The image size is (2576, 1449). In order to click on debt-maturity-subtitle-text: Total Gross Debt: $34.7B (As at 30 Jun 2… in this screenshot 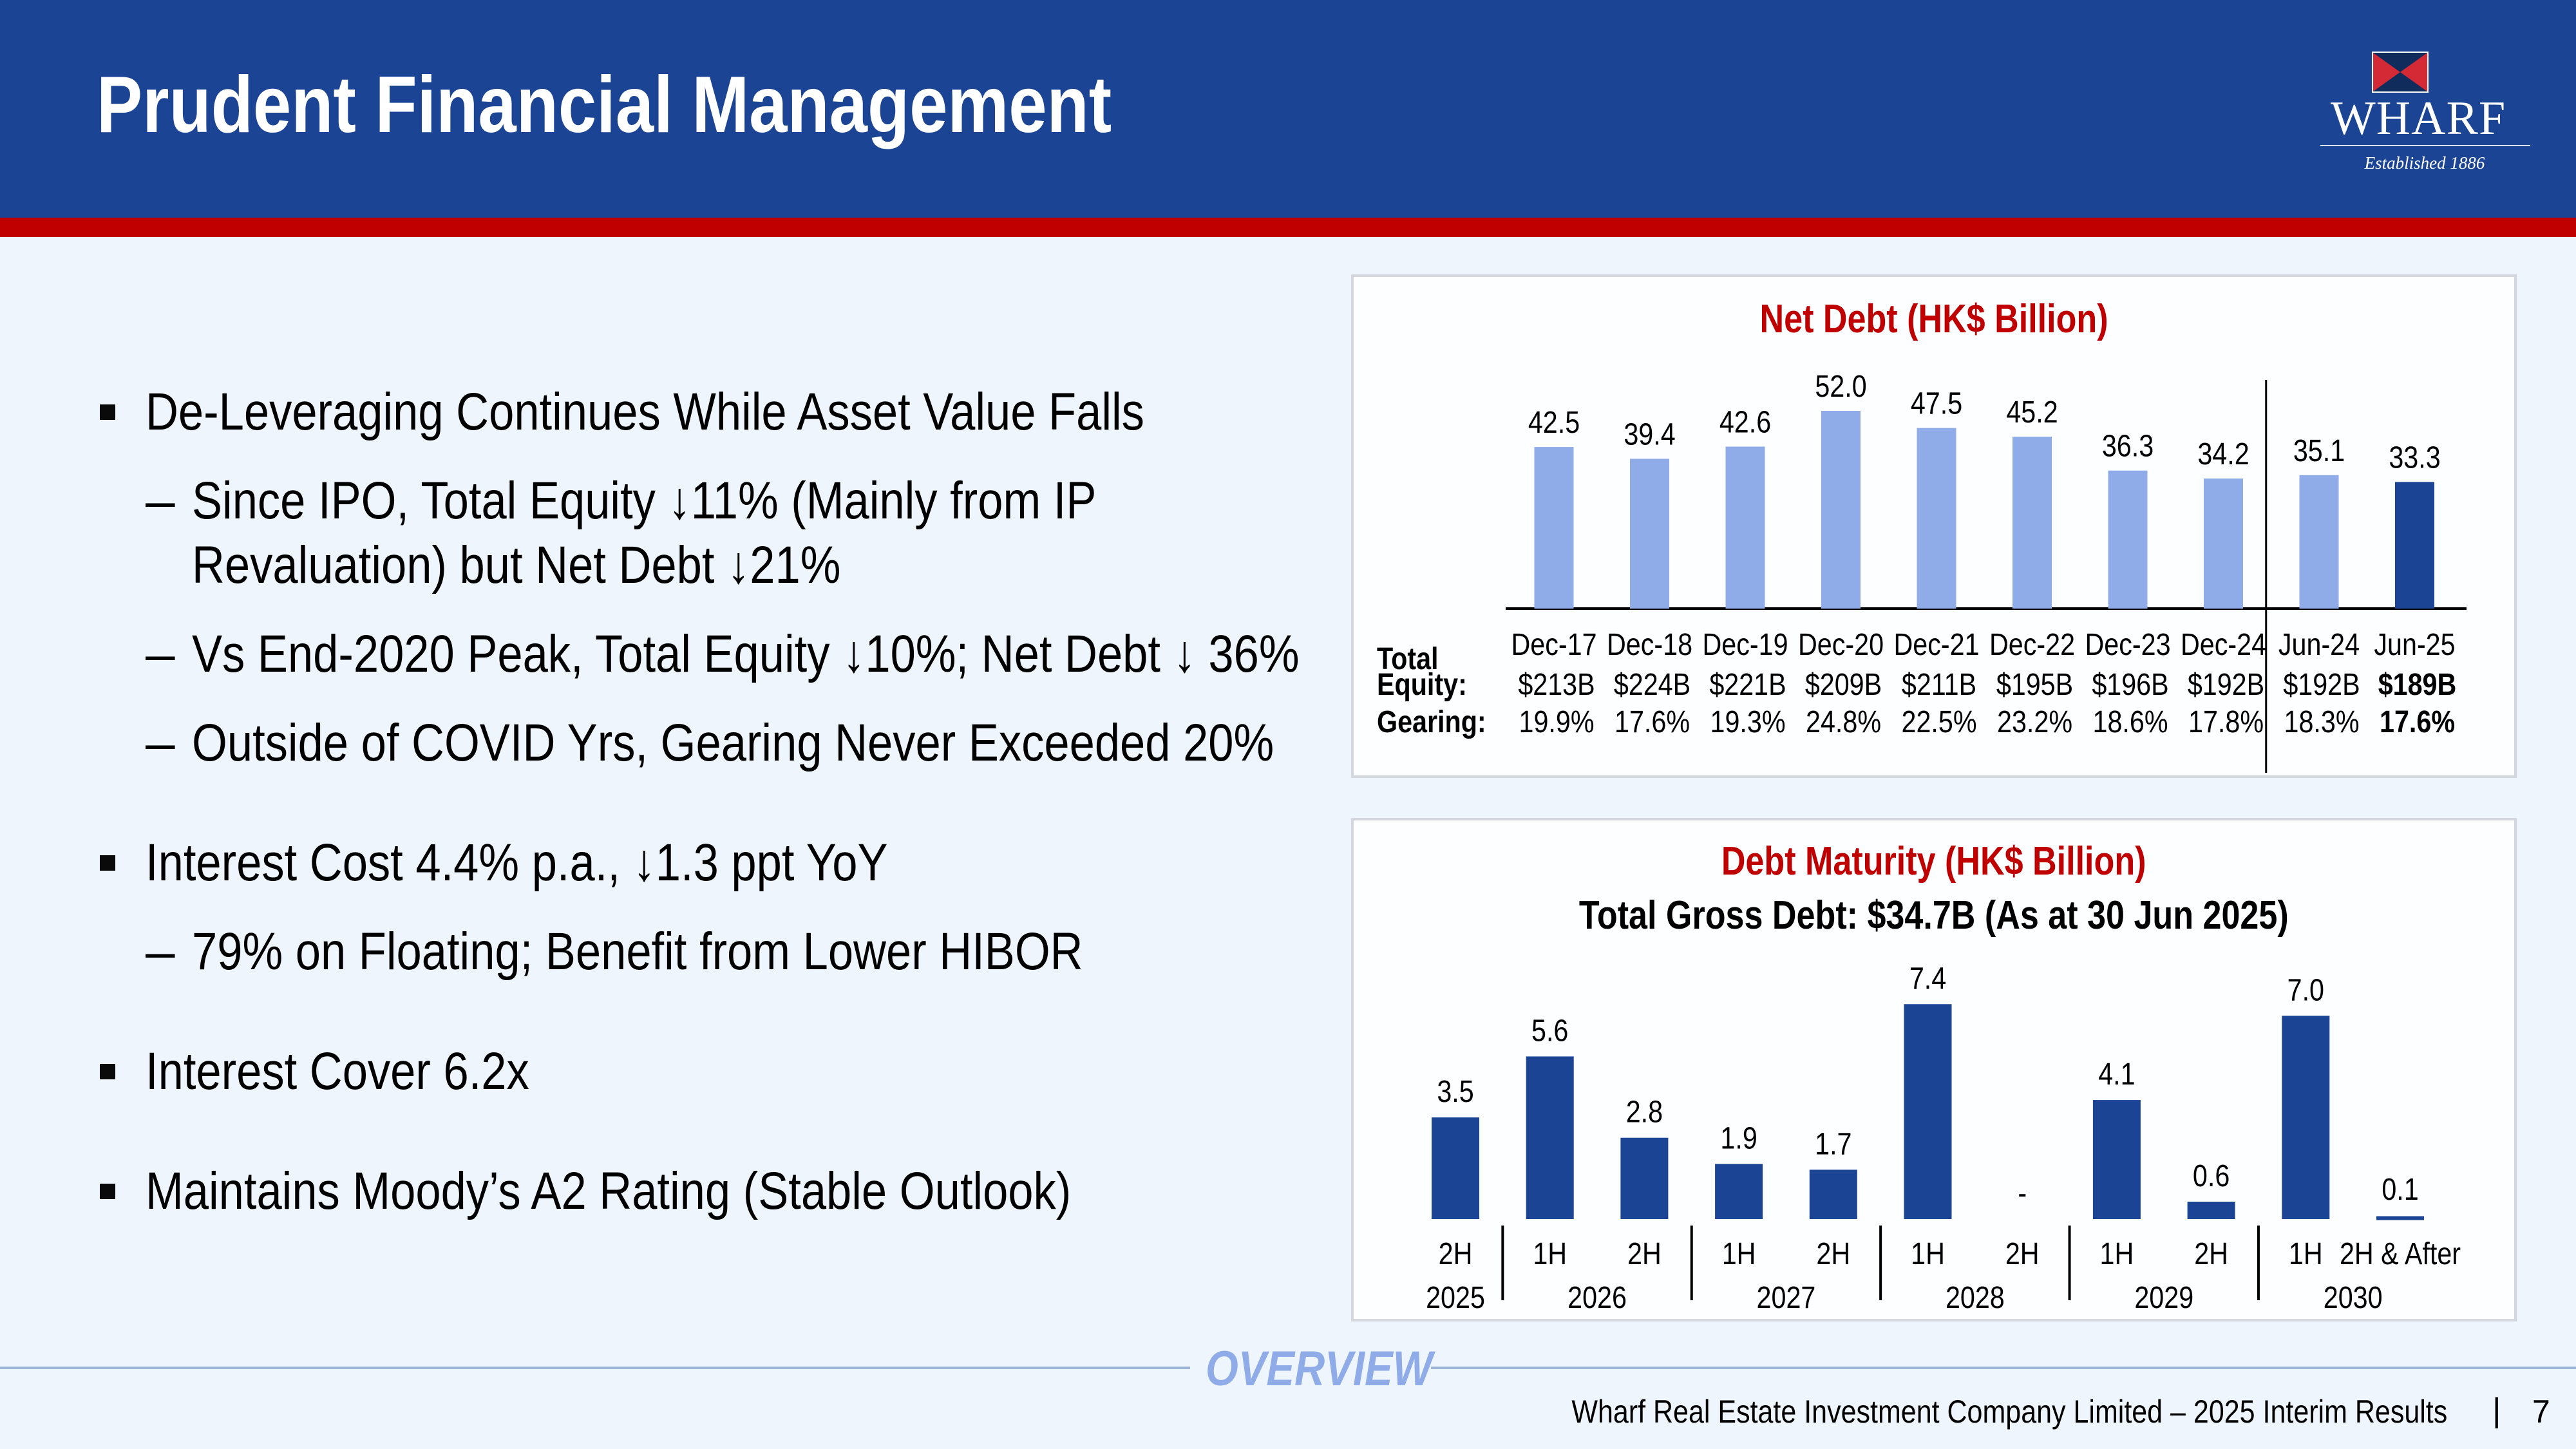, I will do `click(1934, 915)`.